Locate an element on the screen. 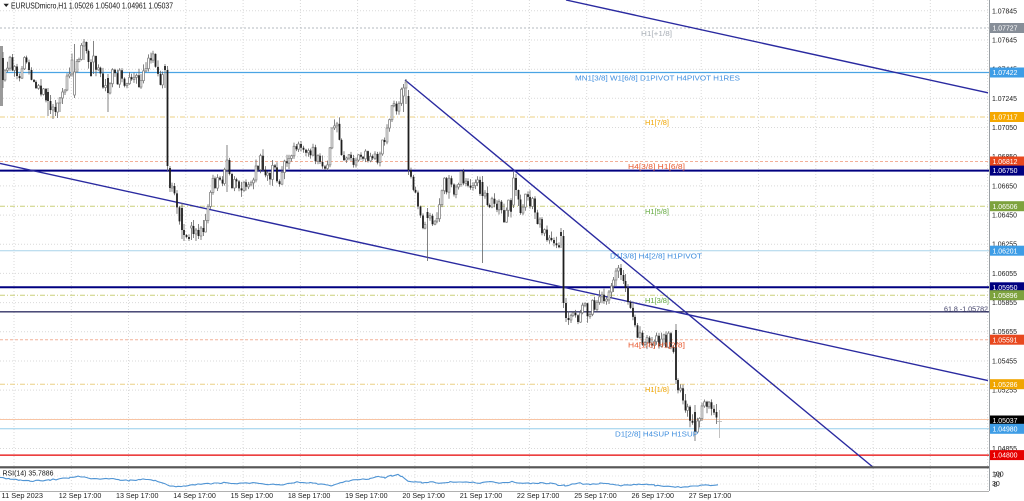 The width and height of the screenshot is (1024, 501). svg-text: H4[3/8] H1[6/8] is located at coordinates (656, 166).